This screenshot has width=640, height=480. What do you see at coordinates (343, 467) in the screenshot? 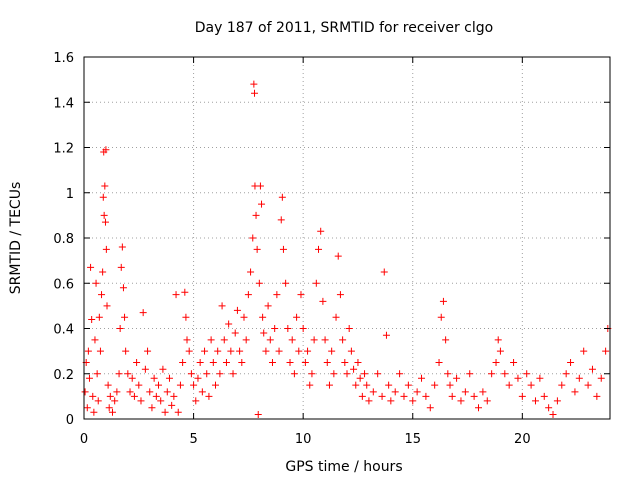
I see `x-axis-label: GPS time / hours` at bounding box center [343, 467].